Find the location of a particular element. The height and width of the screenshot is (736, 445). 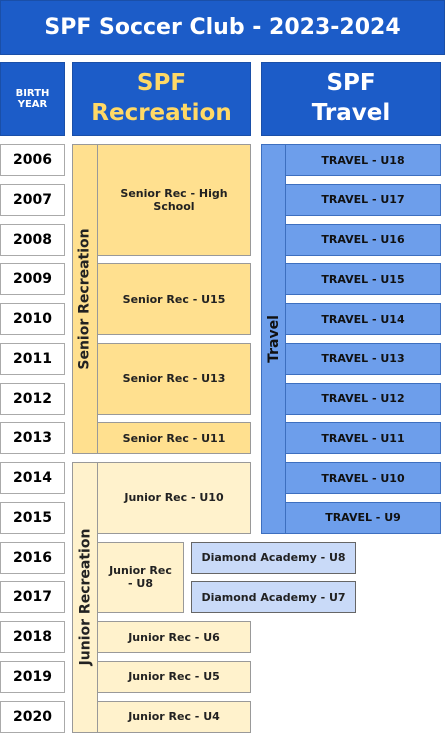

junior-rec-group: Junior Rec - U6 is located at coordinates (174, 637).